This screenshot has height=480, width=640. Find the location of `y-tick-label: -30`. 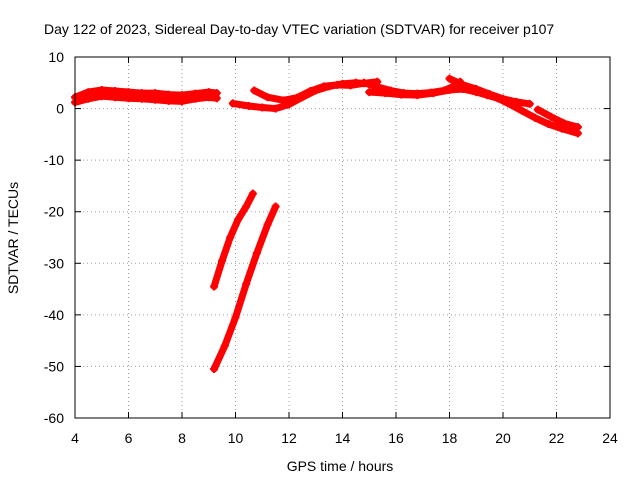

y-tick-label: -30 is located at coordinates (54, 263).